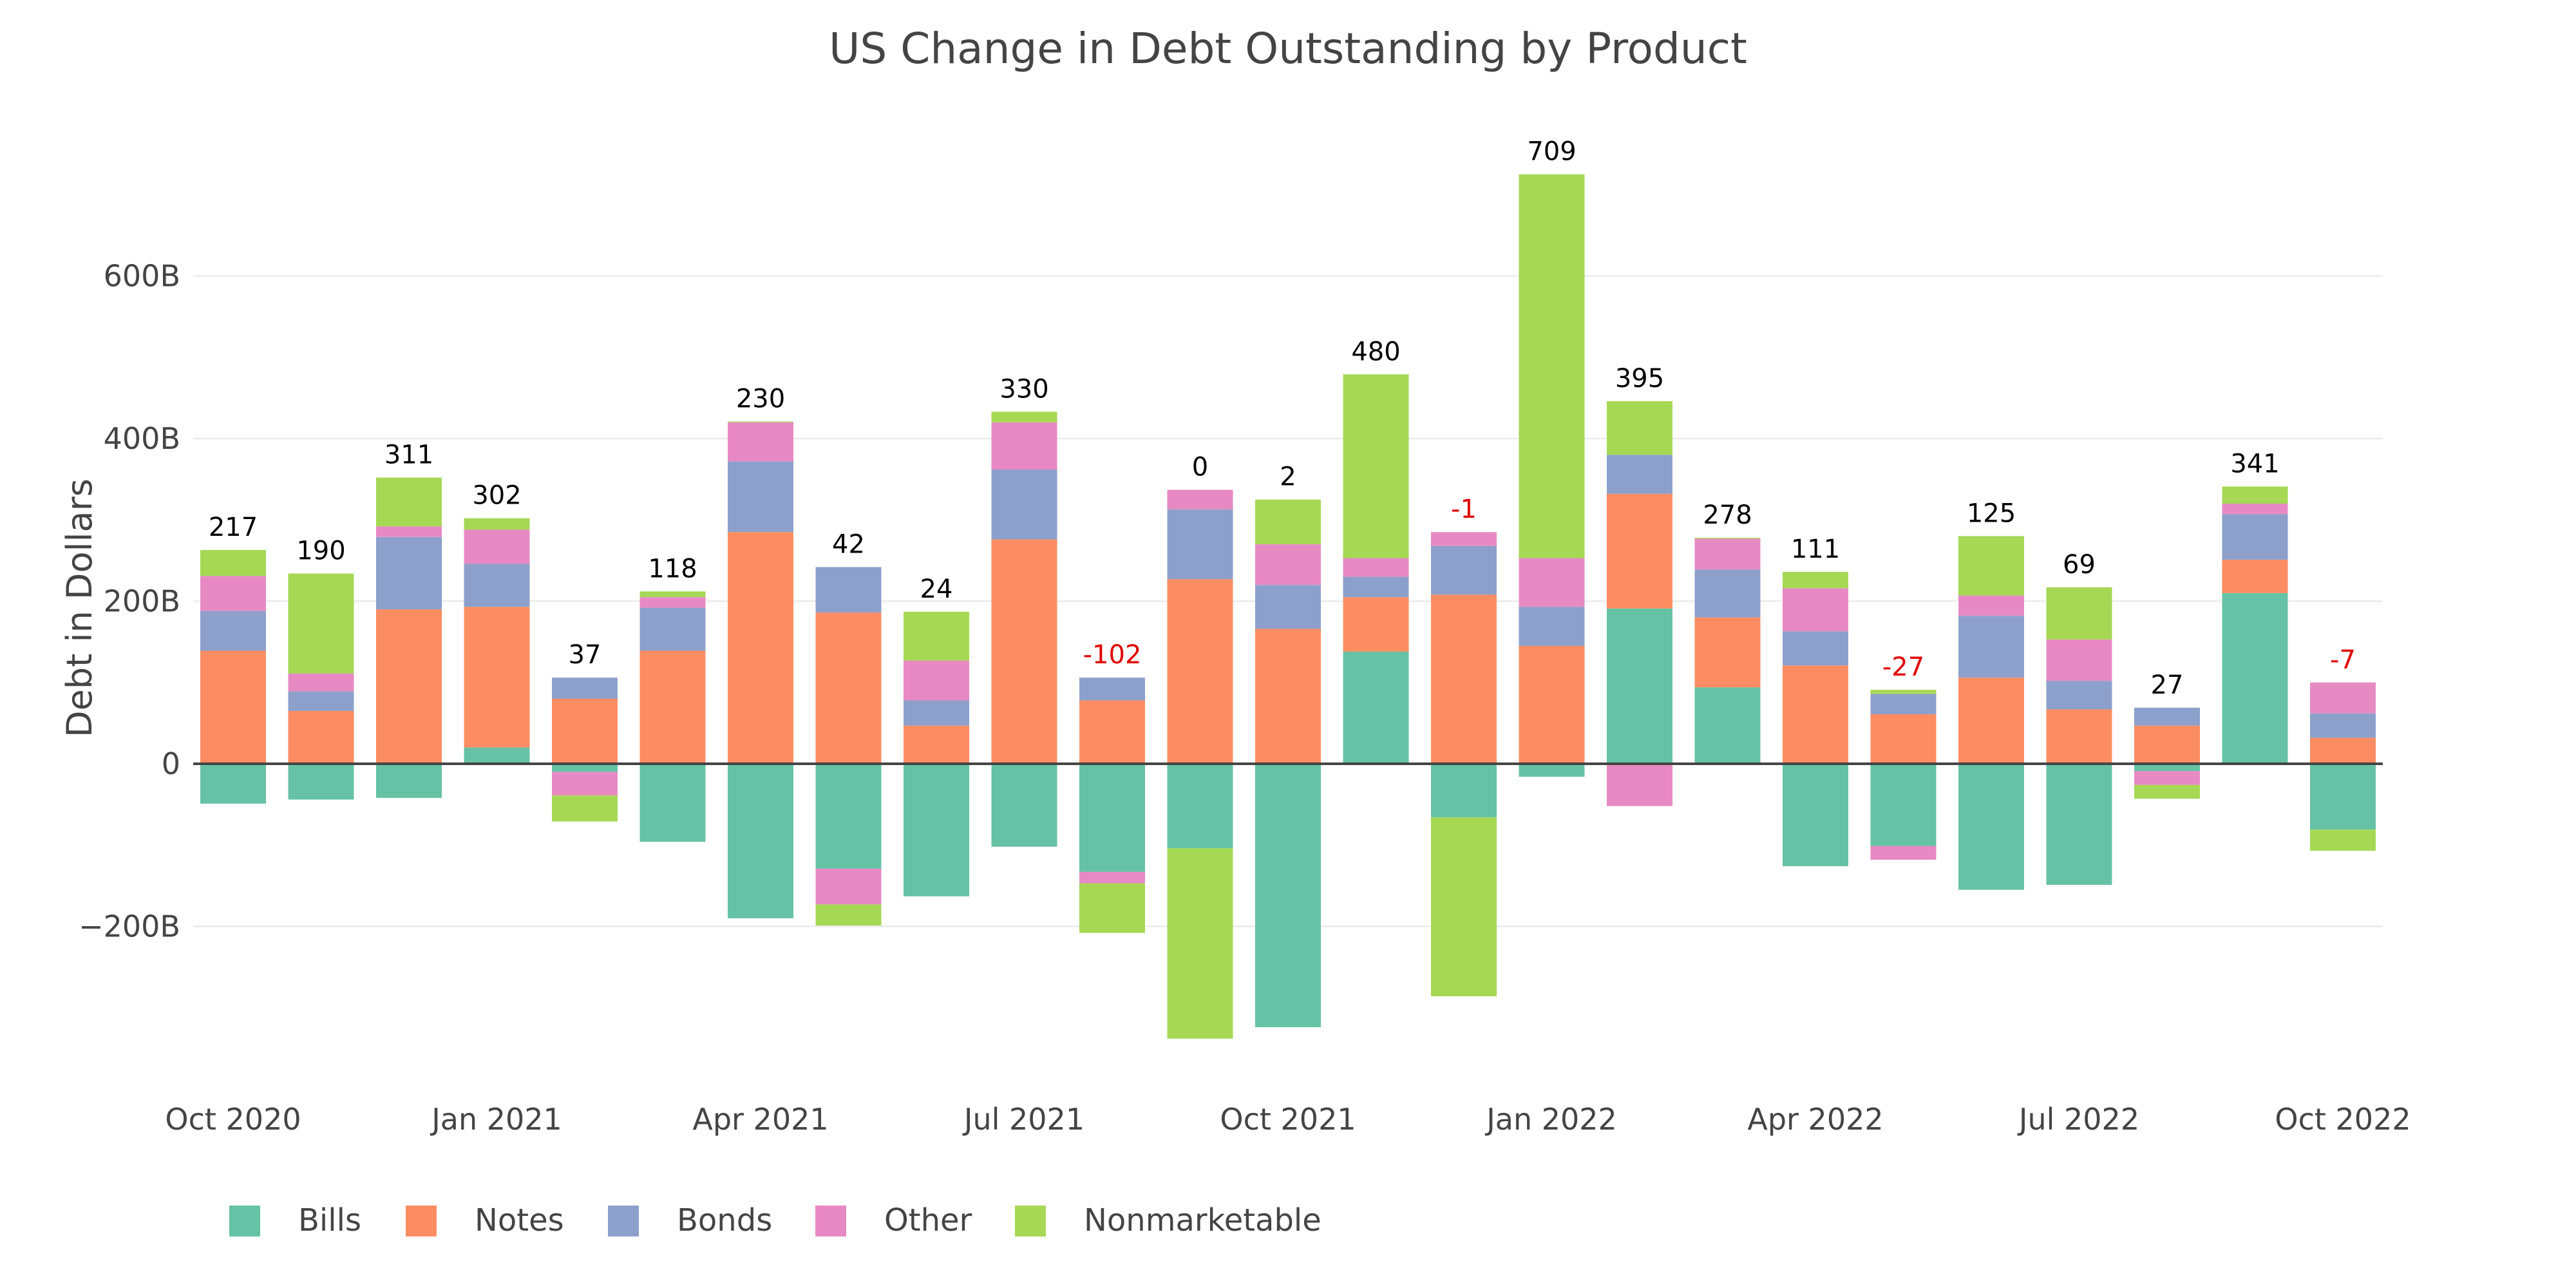 This screenshot has height=1288, width=2576. Describe the element at coordinates (2167, 685) in the screenshot. I see `total-label: 27` at that location.